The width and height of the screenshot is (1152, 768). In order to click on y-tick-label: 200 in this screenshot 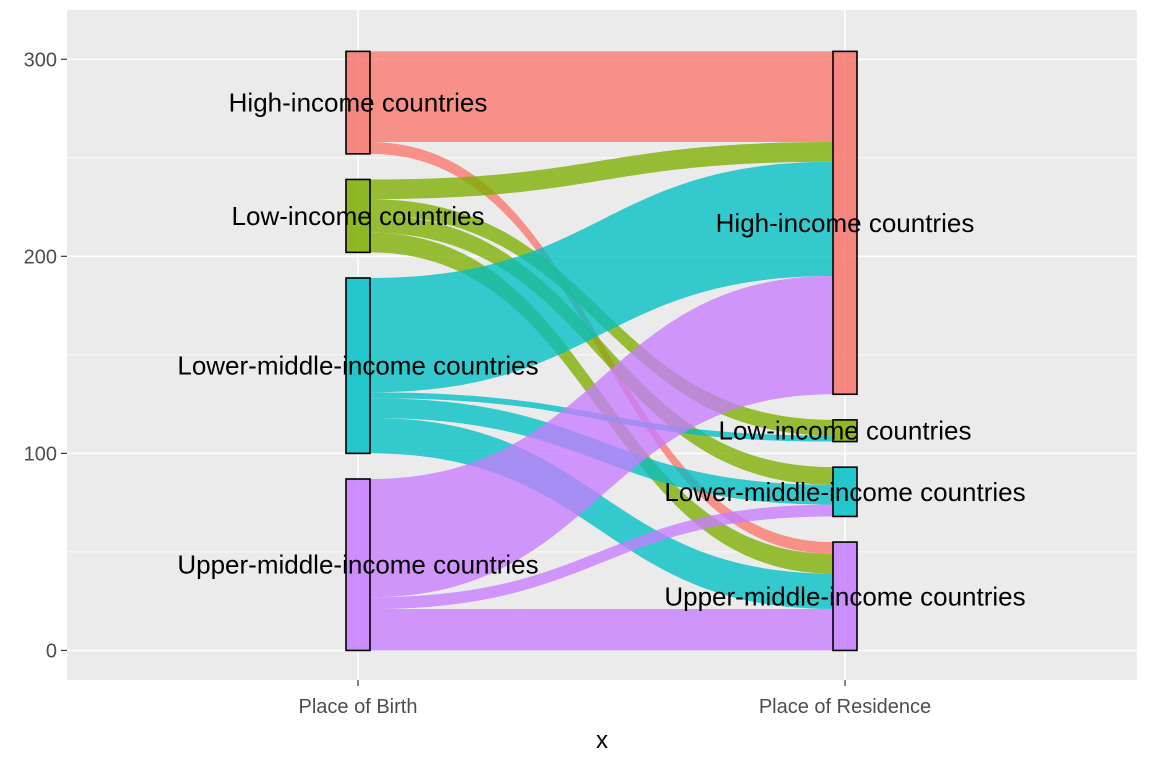, I will do `click(40, 257)`.